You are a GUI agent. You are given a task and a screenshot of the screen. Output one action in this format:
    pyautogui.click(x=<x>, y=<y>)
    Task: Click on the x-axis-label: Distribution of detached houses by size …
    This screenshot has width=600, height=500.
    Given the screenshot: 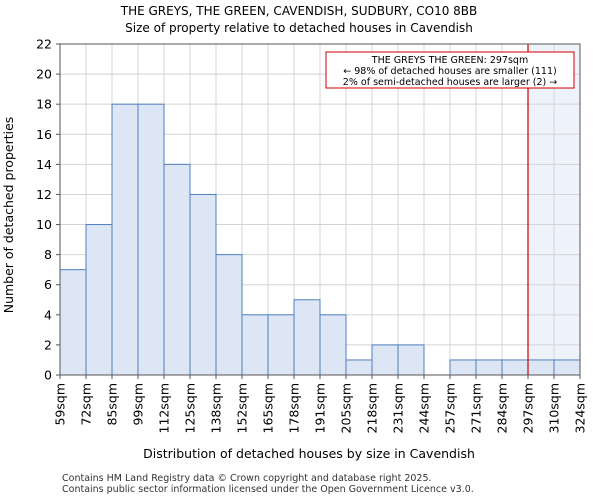 What is the action you would take?
    pyautogui.click(x=309, y=453)
    